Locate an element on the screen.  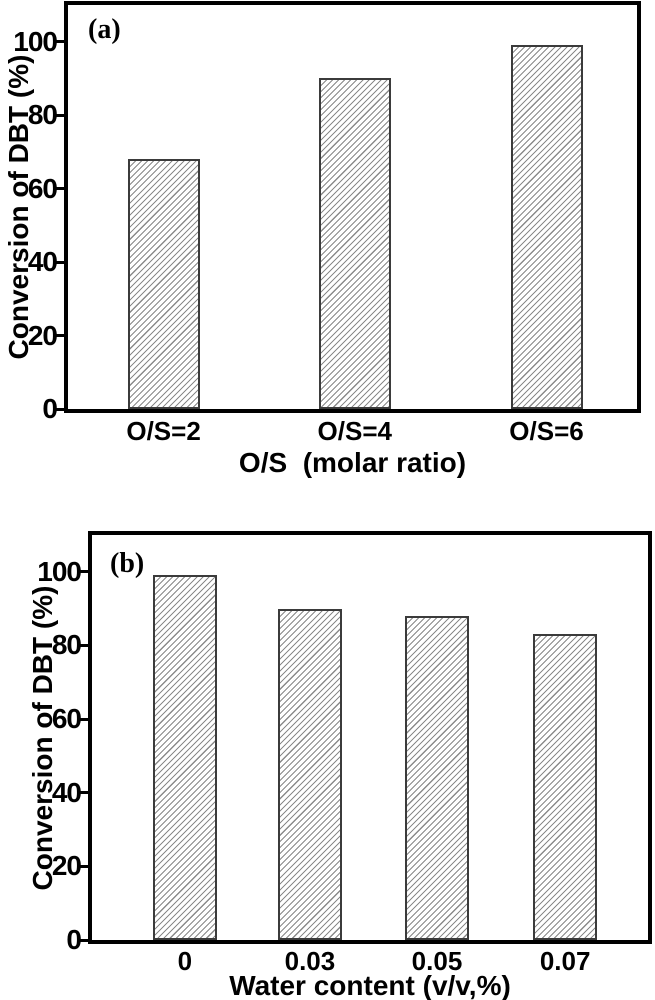
bar-O/S=2 is located at coordinates (163, 284).